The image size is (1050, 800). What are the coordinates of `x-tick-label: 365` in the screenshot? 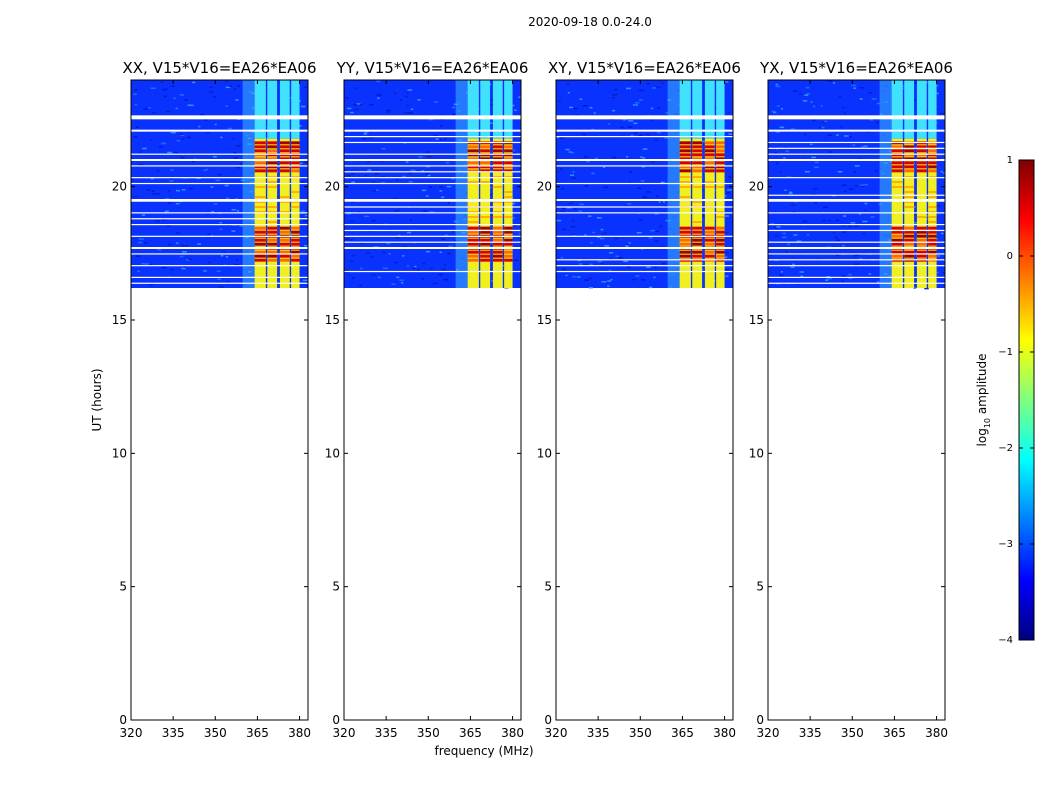 It's located at (470, 733).